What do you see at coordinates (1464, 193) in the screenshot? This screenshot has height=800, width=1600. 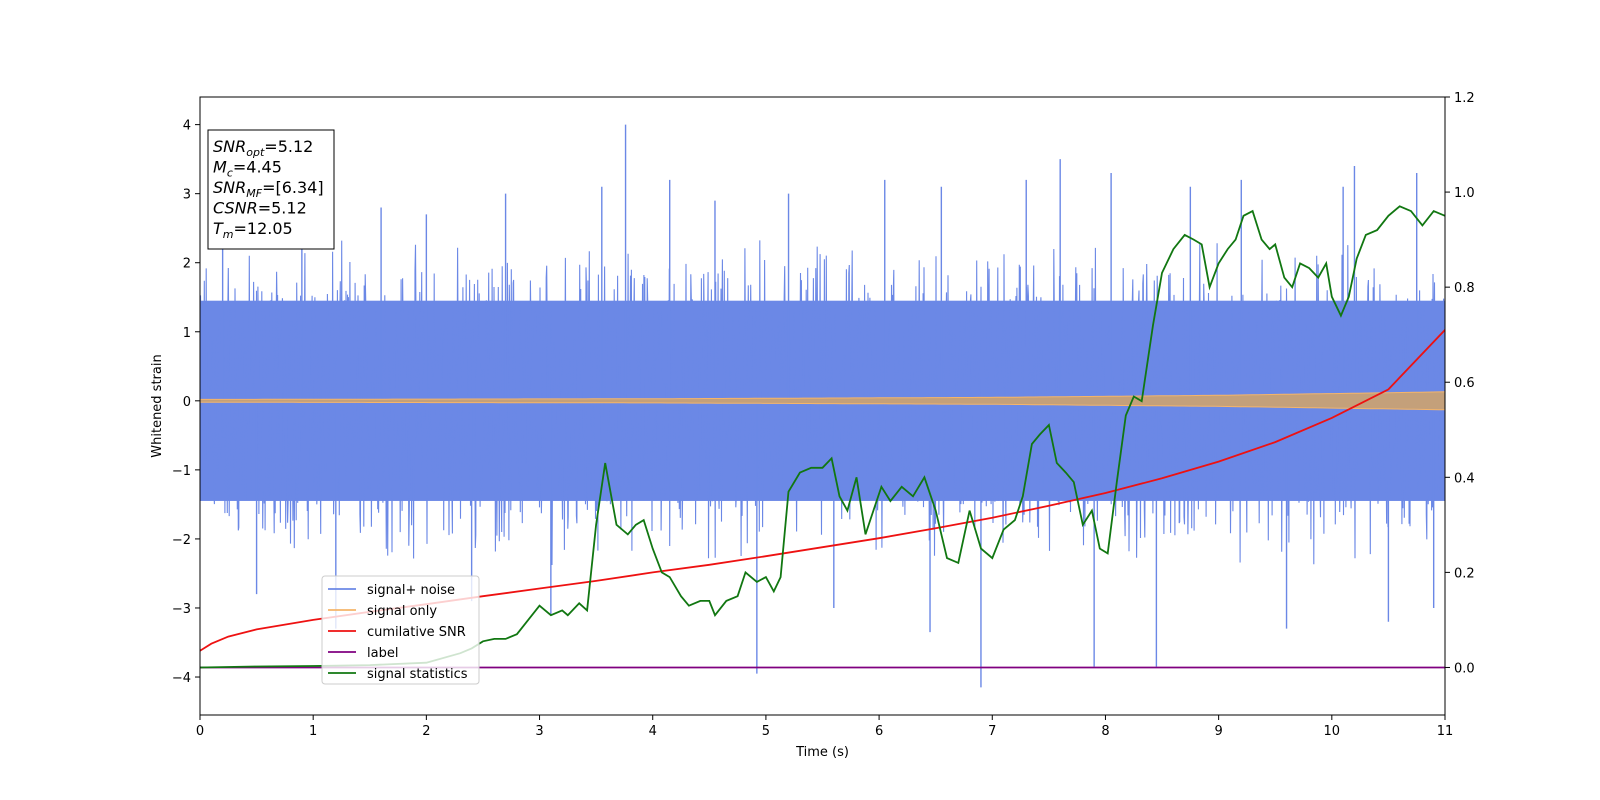 I see `y-right-tick-label: 1.0` at bounding box center [1464, 193].